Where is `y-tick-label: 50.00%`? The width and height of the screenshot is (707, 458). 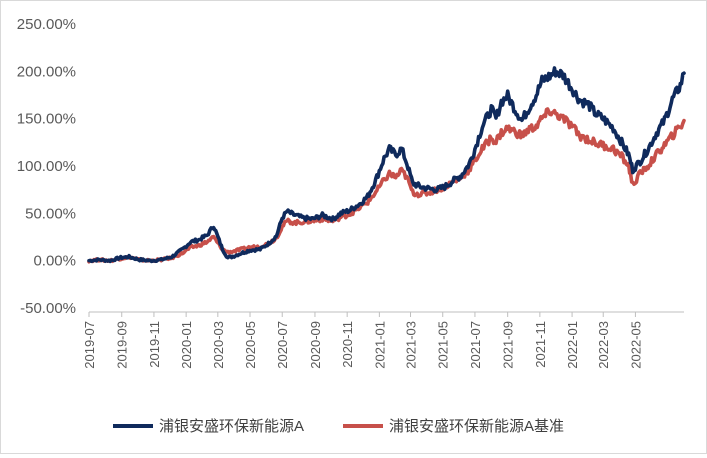 y-tick-label: 50.00% is located at coordinates (50, 213).